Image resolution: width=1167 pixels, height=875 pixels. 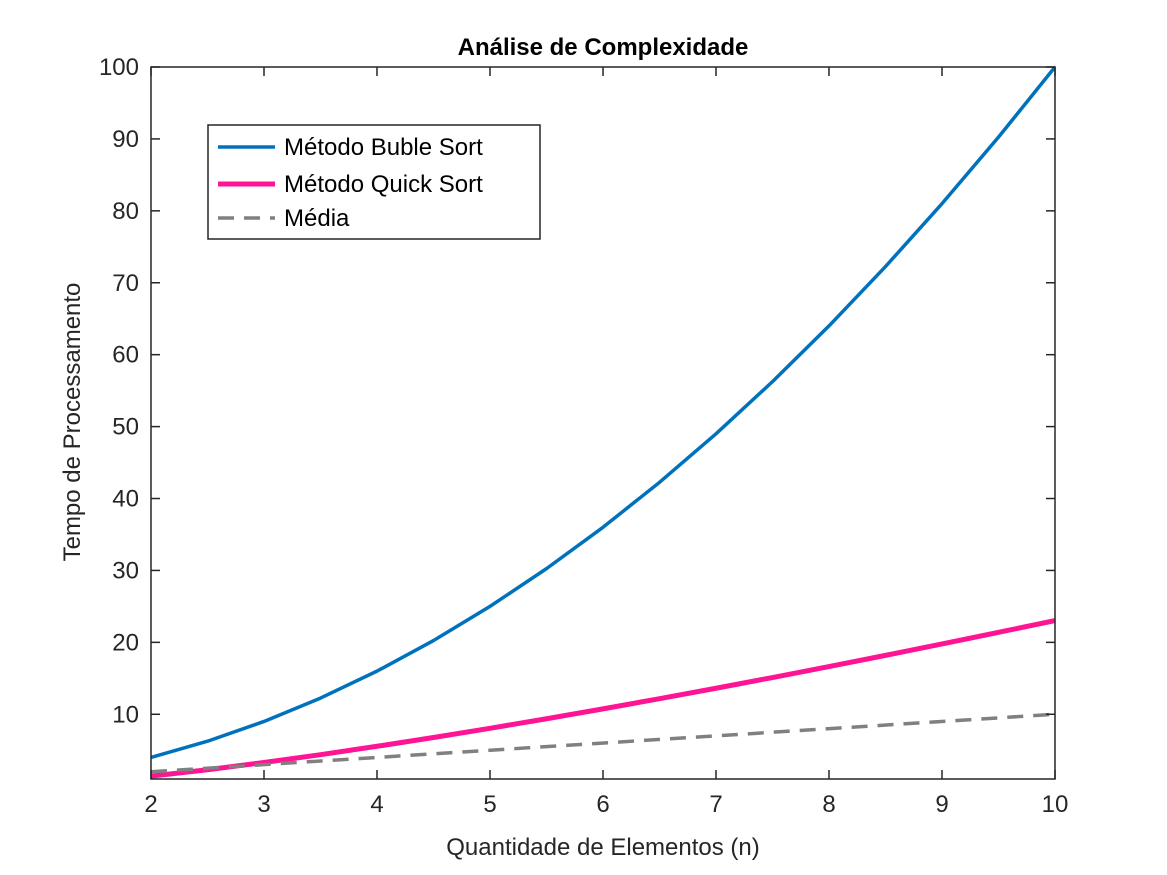 I want to click on x-tick-label: 9, so click(x=941, y=804).